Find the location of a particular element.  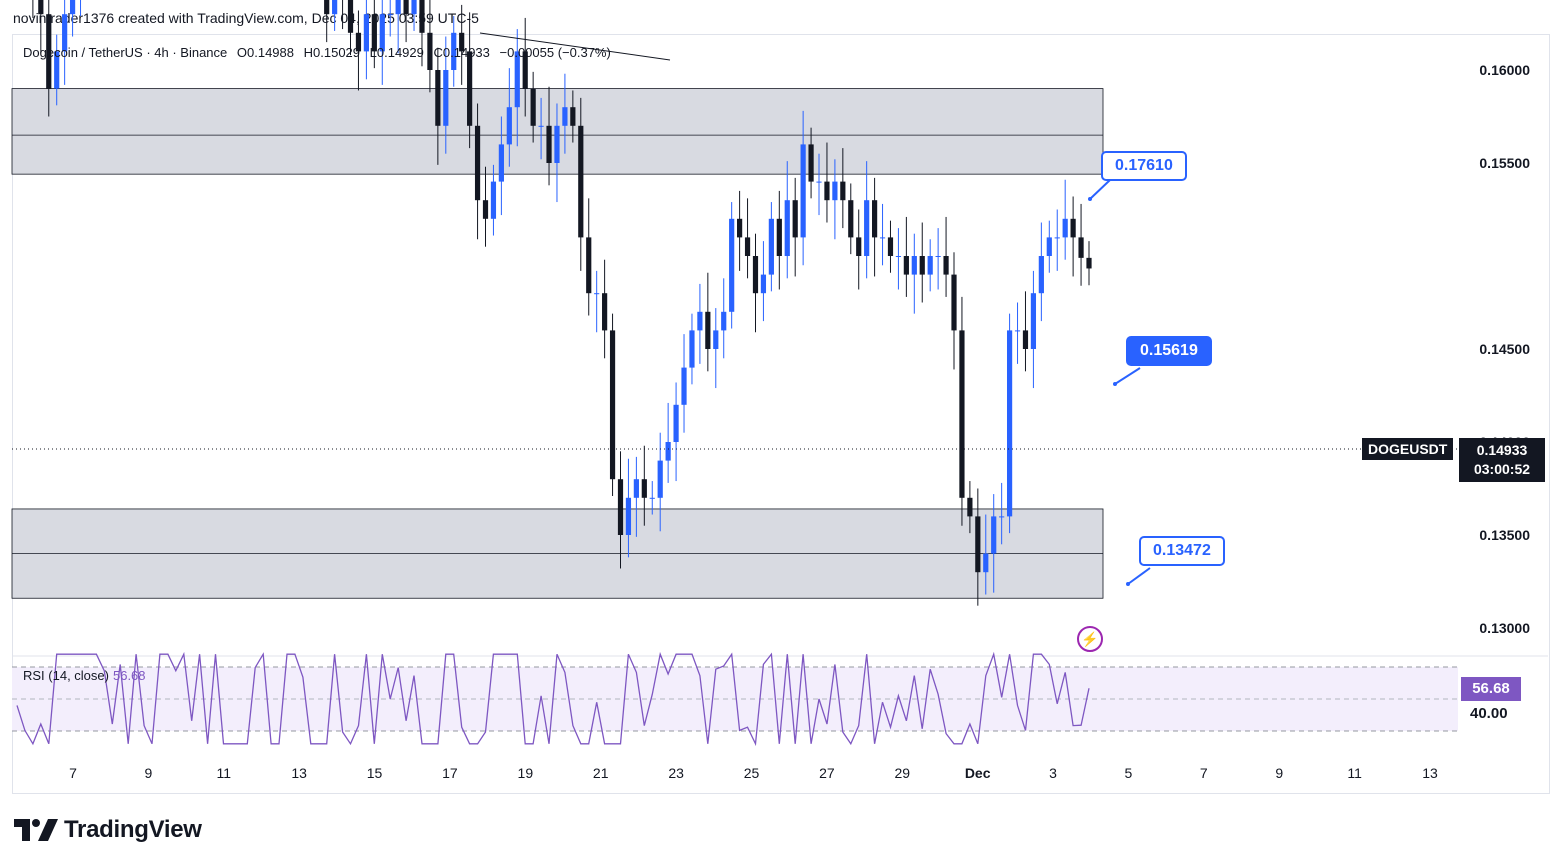

x-tick-label: 11 is located at coordinates (1354, 773).